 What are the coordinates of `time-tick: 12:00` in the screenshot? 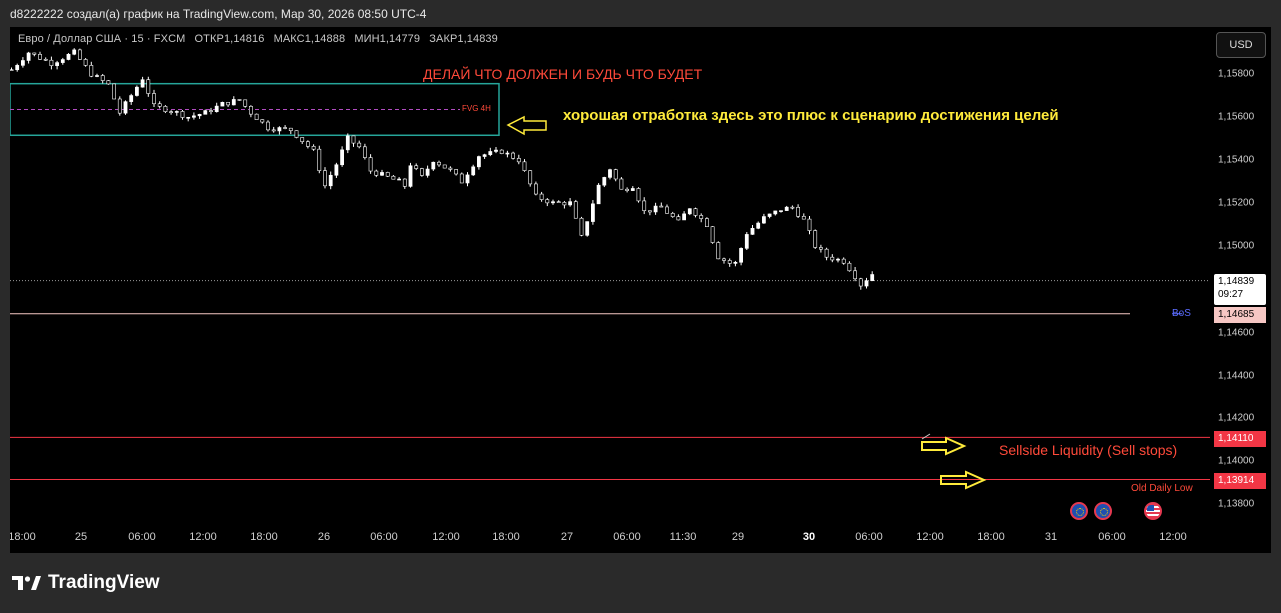 It's located at (930, 537).